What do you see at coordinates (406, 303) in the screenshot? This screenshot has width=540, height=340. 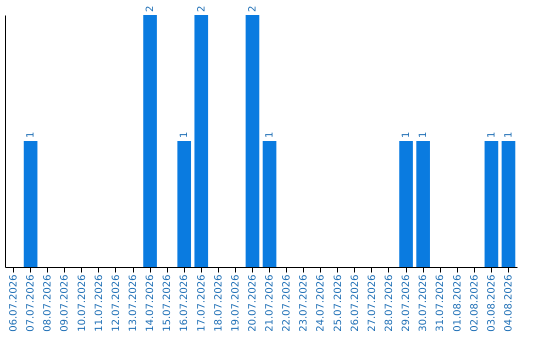 I see `x-tick-label: 29.07.2026` at bounding box center [406, 303].